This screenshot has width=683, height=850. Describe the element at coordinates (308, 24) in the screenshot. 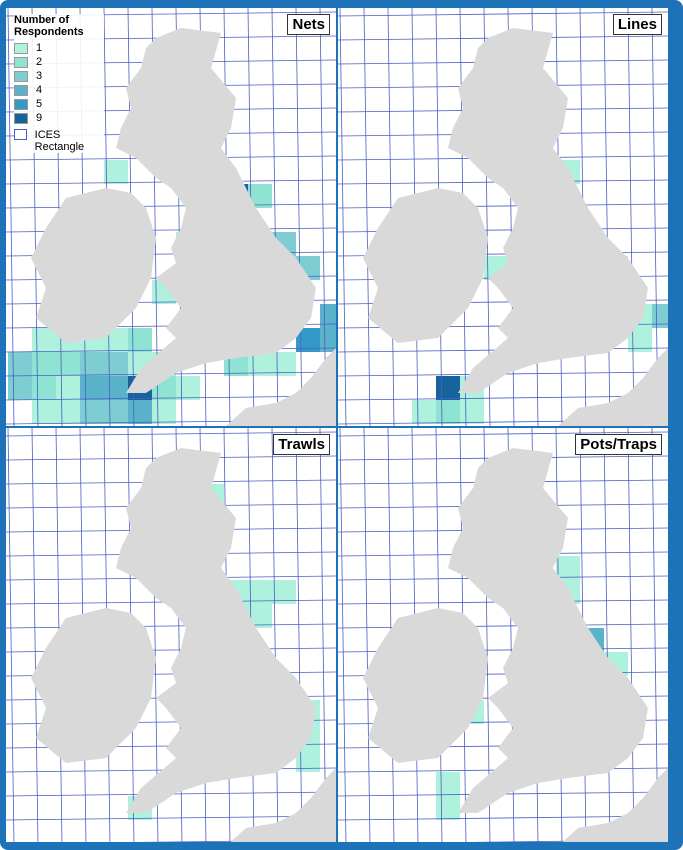

I see `panel-title: Nets` at that location.